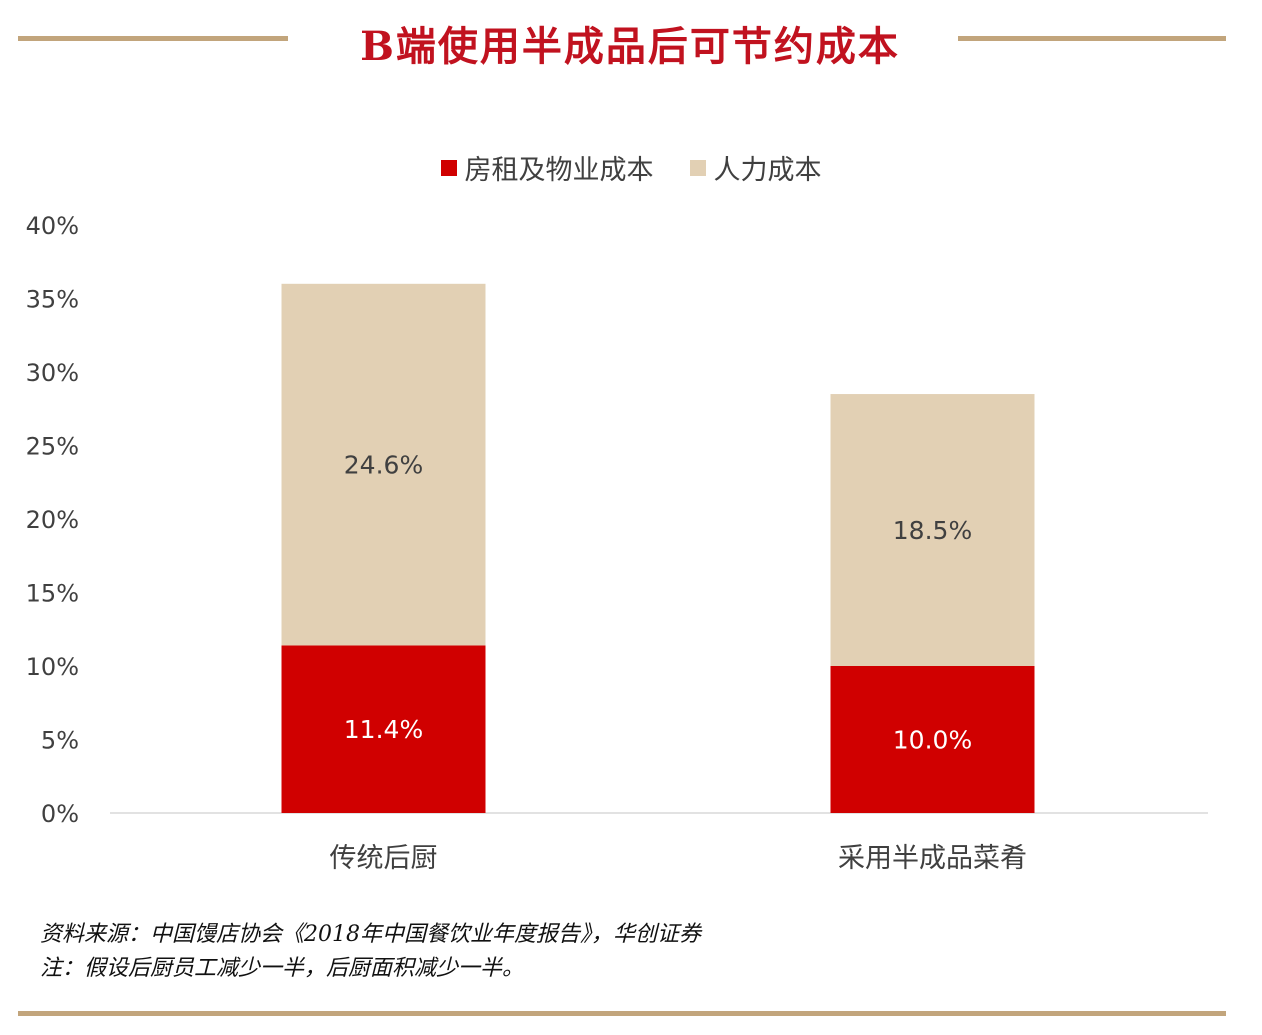  I want to click on y-tick-label: 5%, so click(60, 741).